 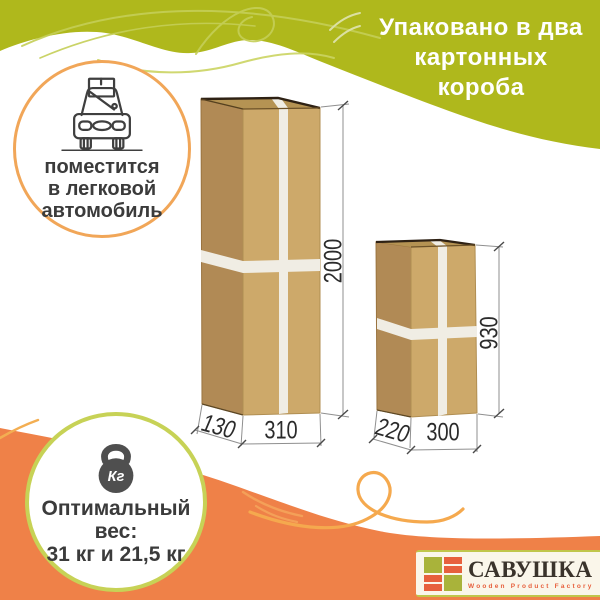 I want to click on brand-name: САВУШКА, so click(x=530, y=569).